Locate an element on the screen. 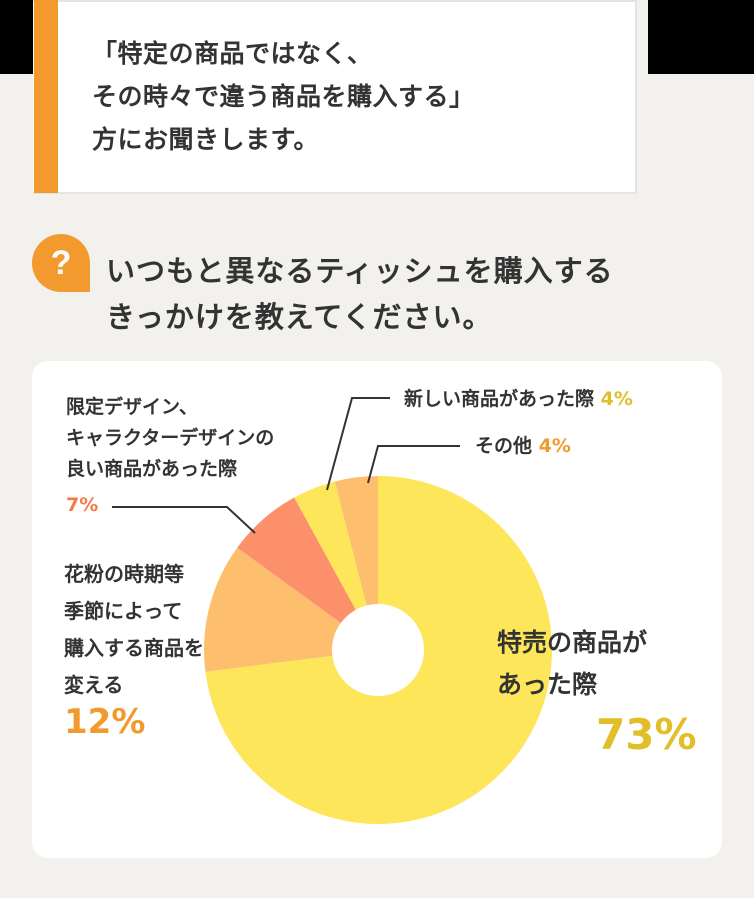  label-new-text: 新しい商品があった際 is located at coordinates (499, 399).